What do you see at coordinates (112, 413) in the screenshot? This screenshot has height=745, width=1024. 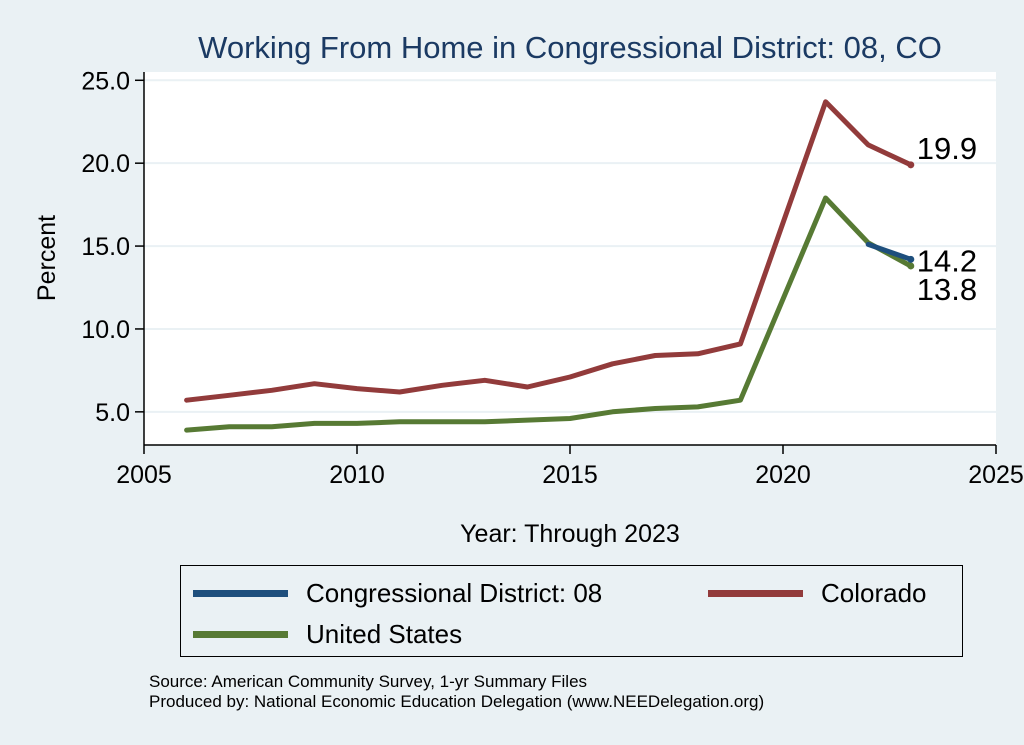 I see `y-tick-label: 5.0` at bounding box center [112, 413].